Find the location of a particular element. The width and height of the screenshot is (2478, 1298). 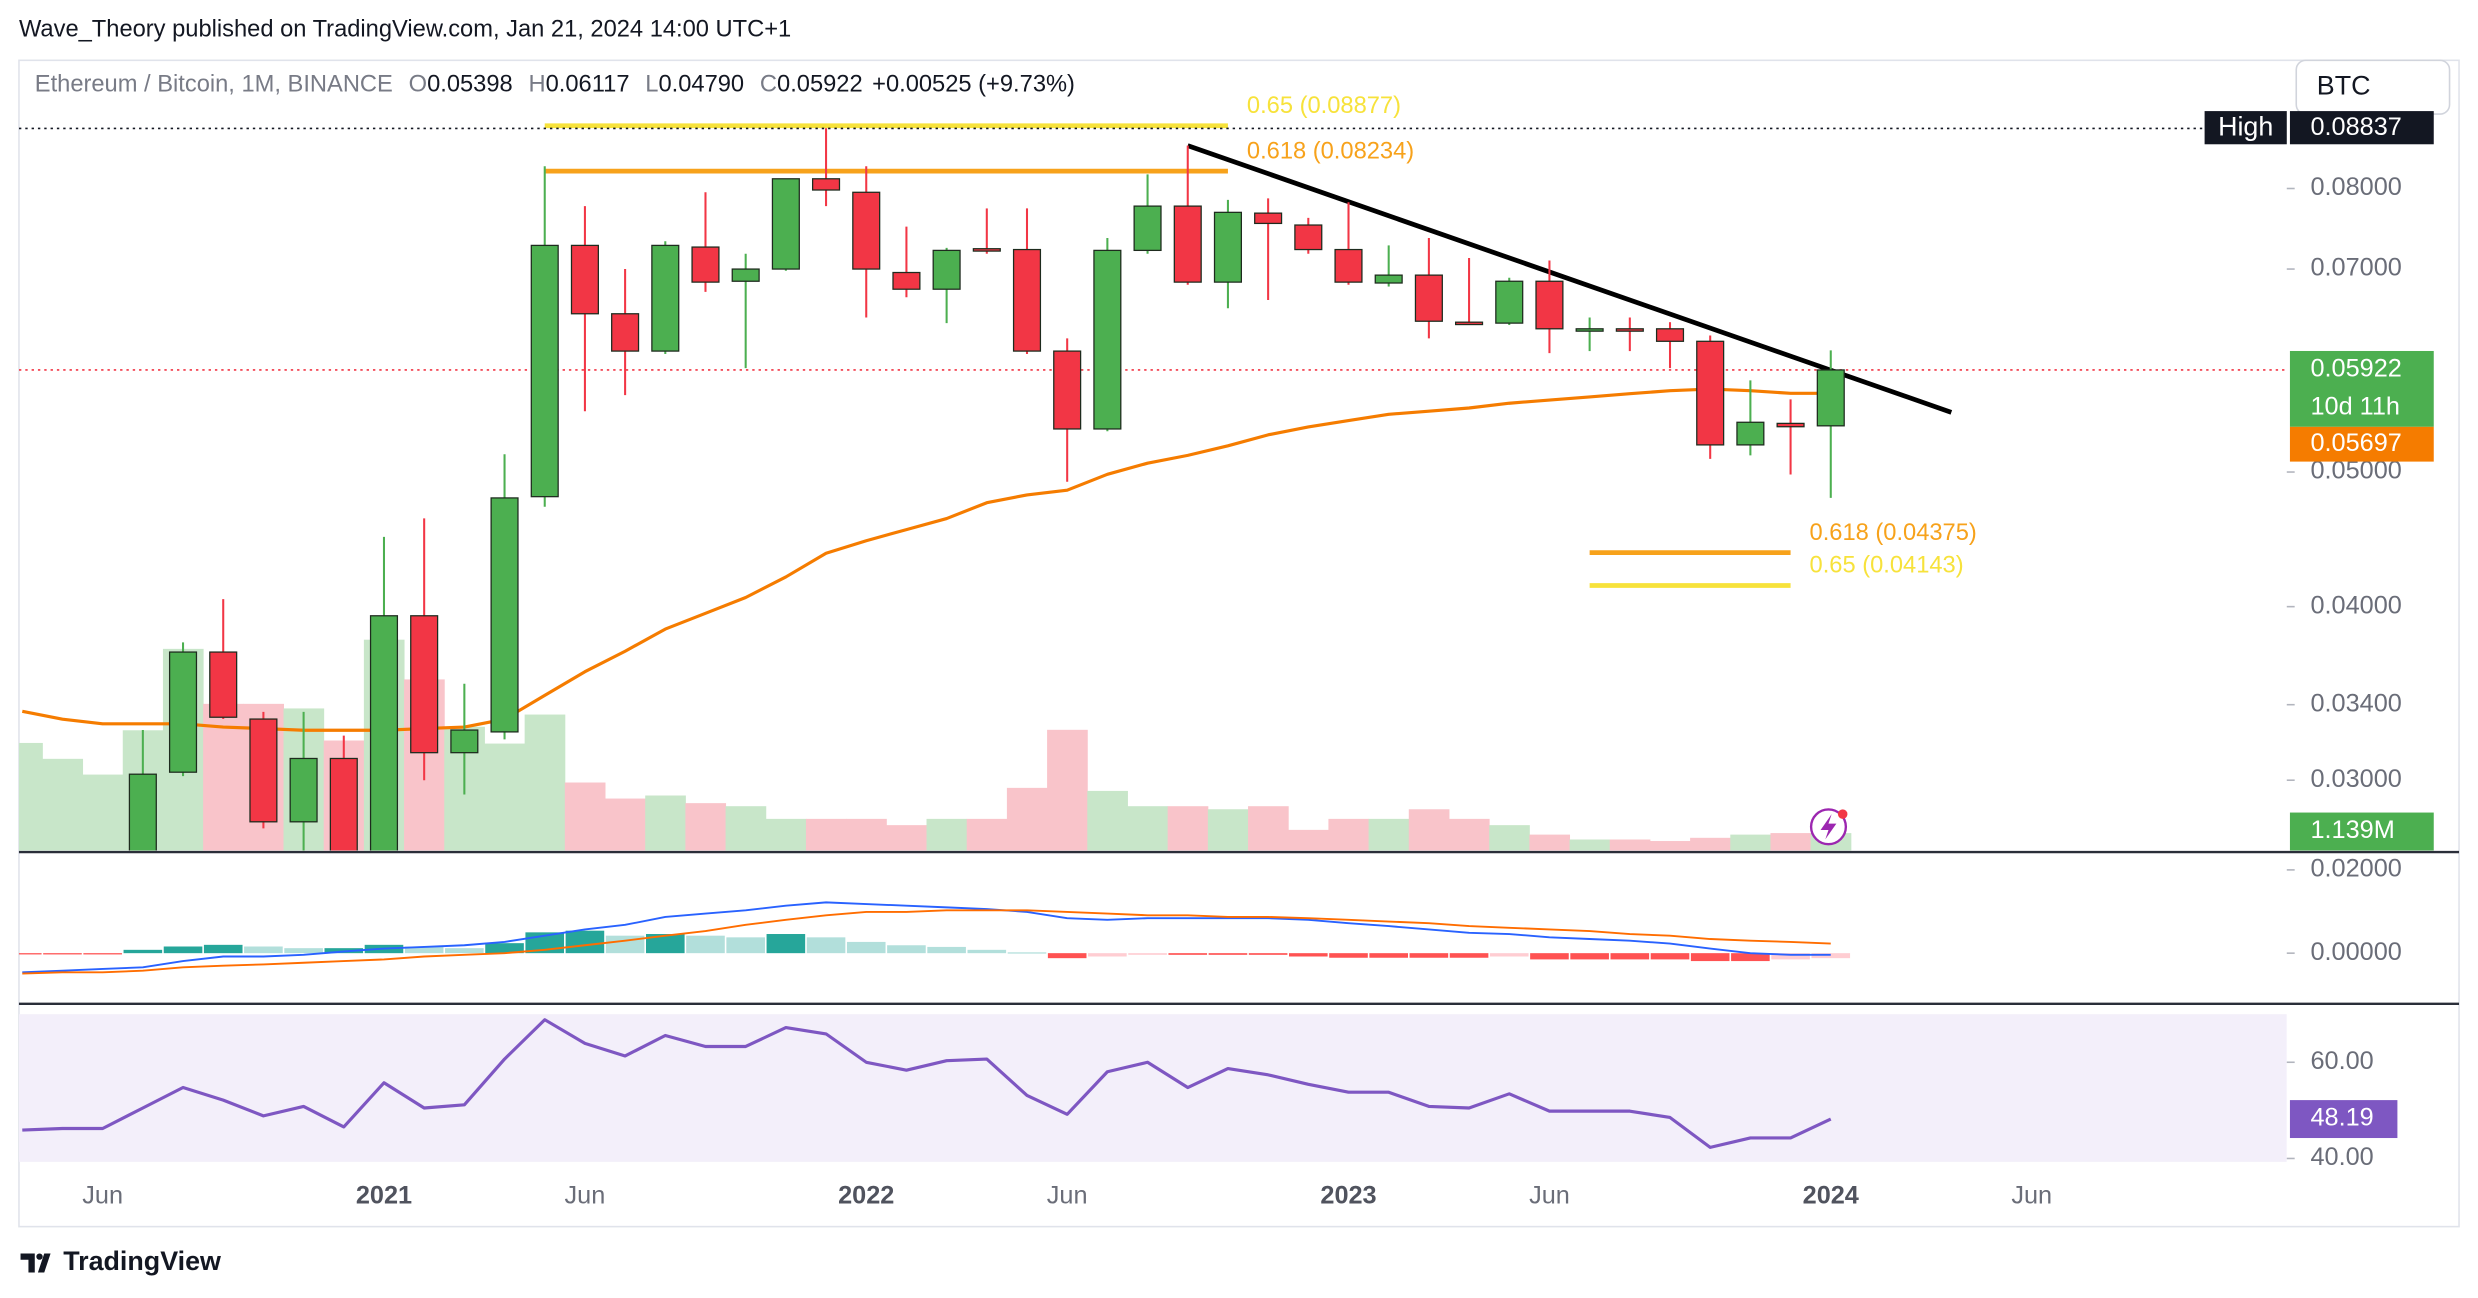

y-tick-label: 0.04000 is located at coordinates (2355, 605).